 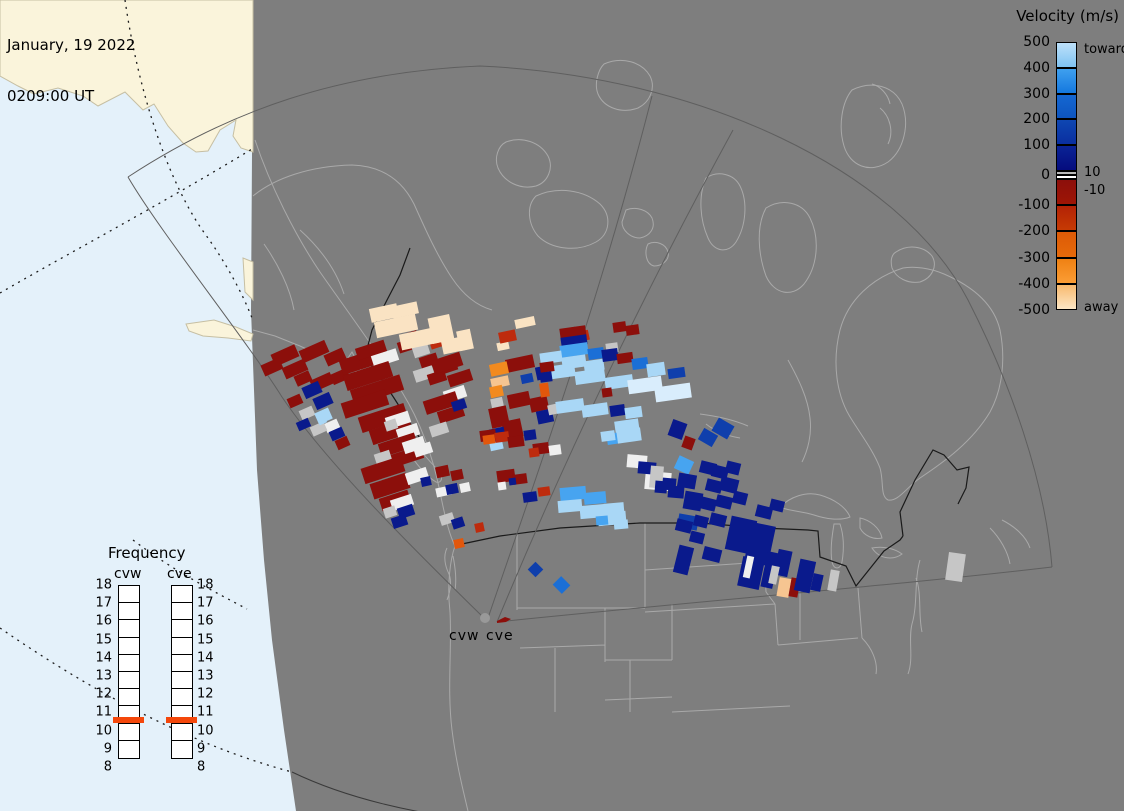 I want to click on colorbar-tick-label: -400, so click(x=1034, y=283).